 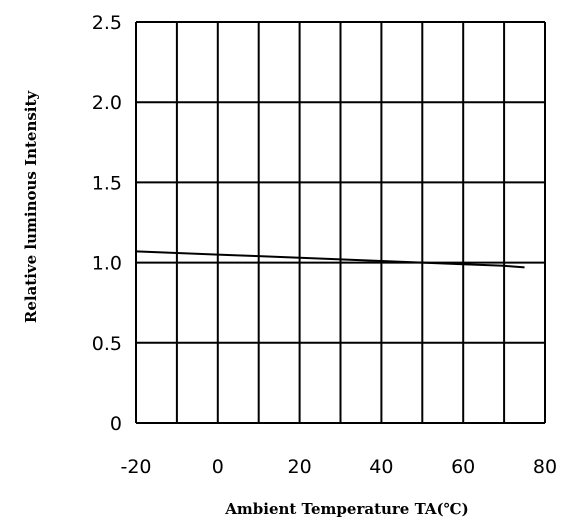 I want to click on x-tick-label: 80, so click(x=545, y=467).